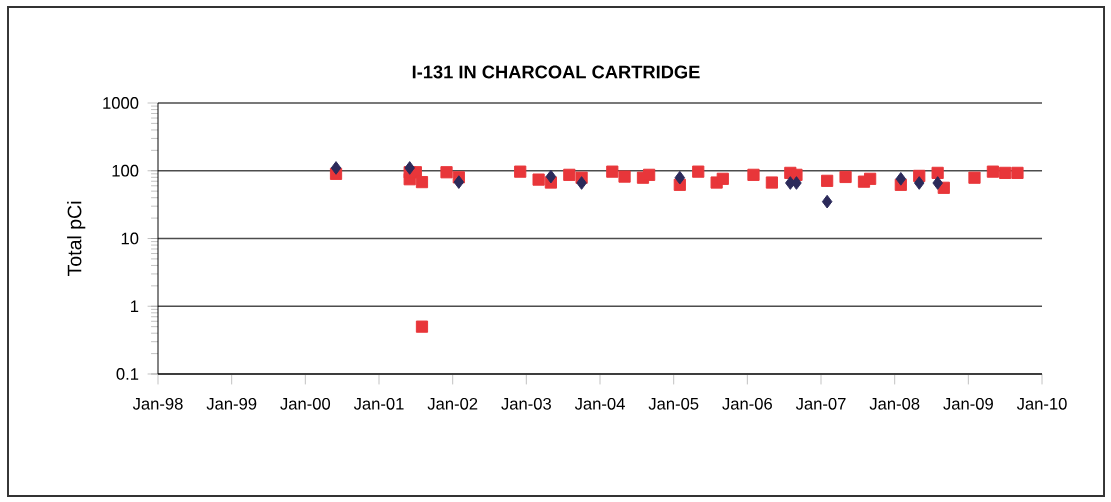 The width and height of the screenshot is (1111, 502). Describe the element at coordinates (673, 403) in the screenshot. I see `x-tick-label: Jan-05` at that location.